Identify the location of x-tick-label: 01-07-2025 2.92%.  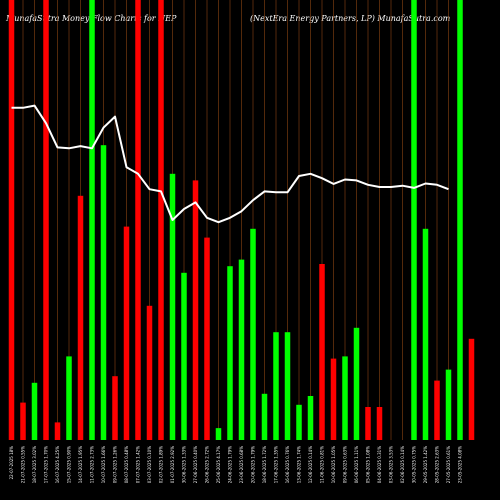
(172, 464).